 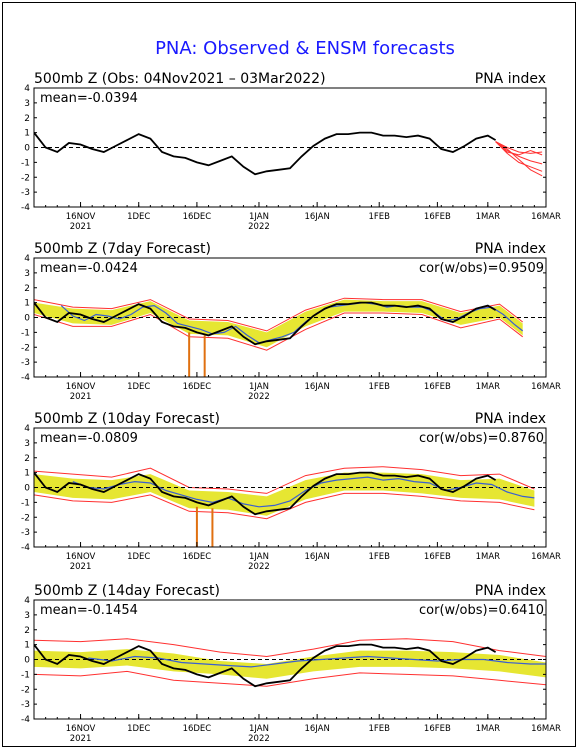 What do you see at coordinates (122, 249) in the screenshot?
I see `panel-title: 500mb Z (7day Forecast)` at bounding box center [122, 249].